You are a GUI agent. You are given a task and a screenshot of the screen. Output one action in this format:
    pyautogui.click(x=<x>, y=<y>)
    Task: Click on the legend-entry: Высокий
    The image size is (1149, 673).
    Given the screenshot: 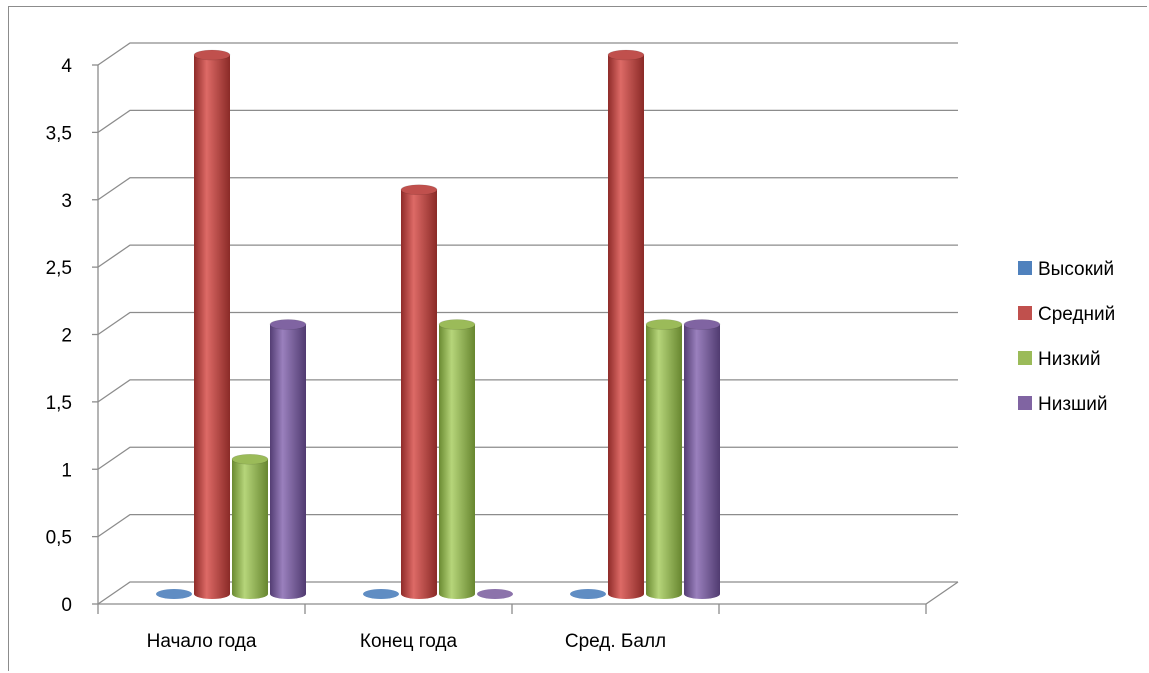 What is the action you would take?
    pyautogui.click(x=1066, y=269)
    